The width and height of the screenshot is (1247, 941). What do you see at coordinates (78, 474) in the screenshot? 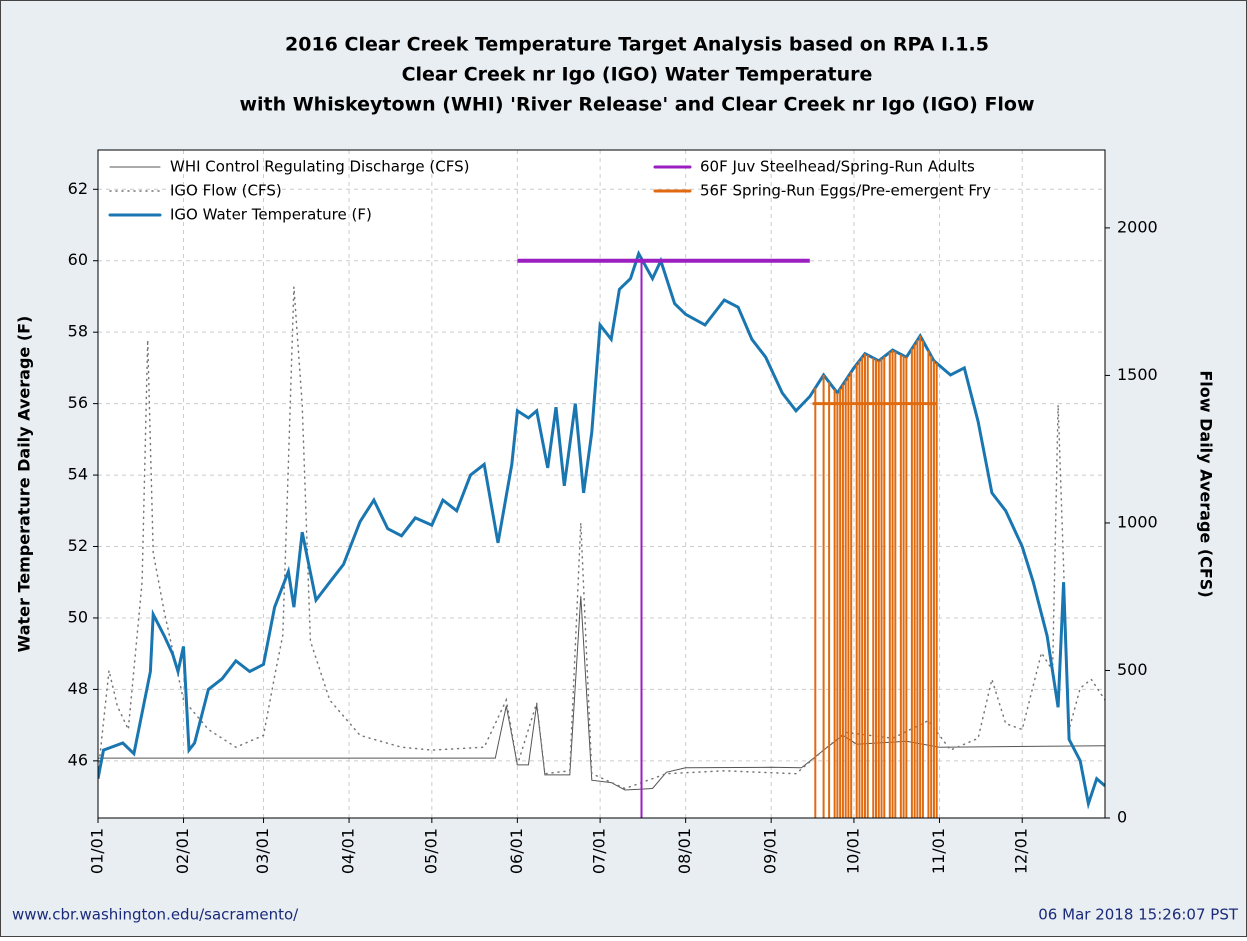
I see `y-tick-label: 54` at bounding box center [78, 474].